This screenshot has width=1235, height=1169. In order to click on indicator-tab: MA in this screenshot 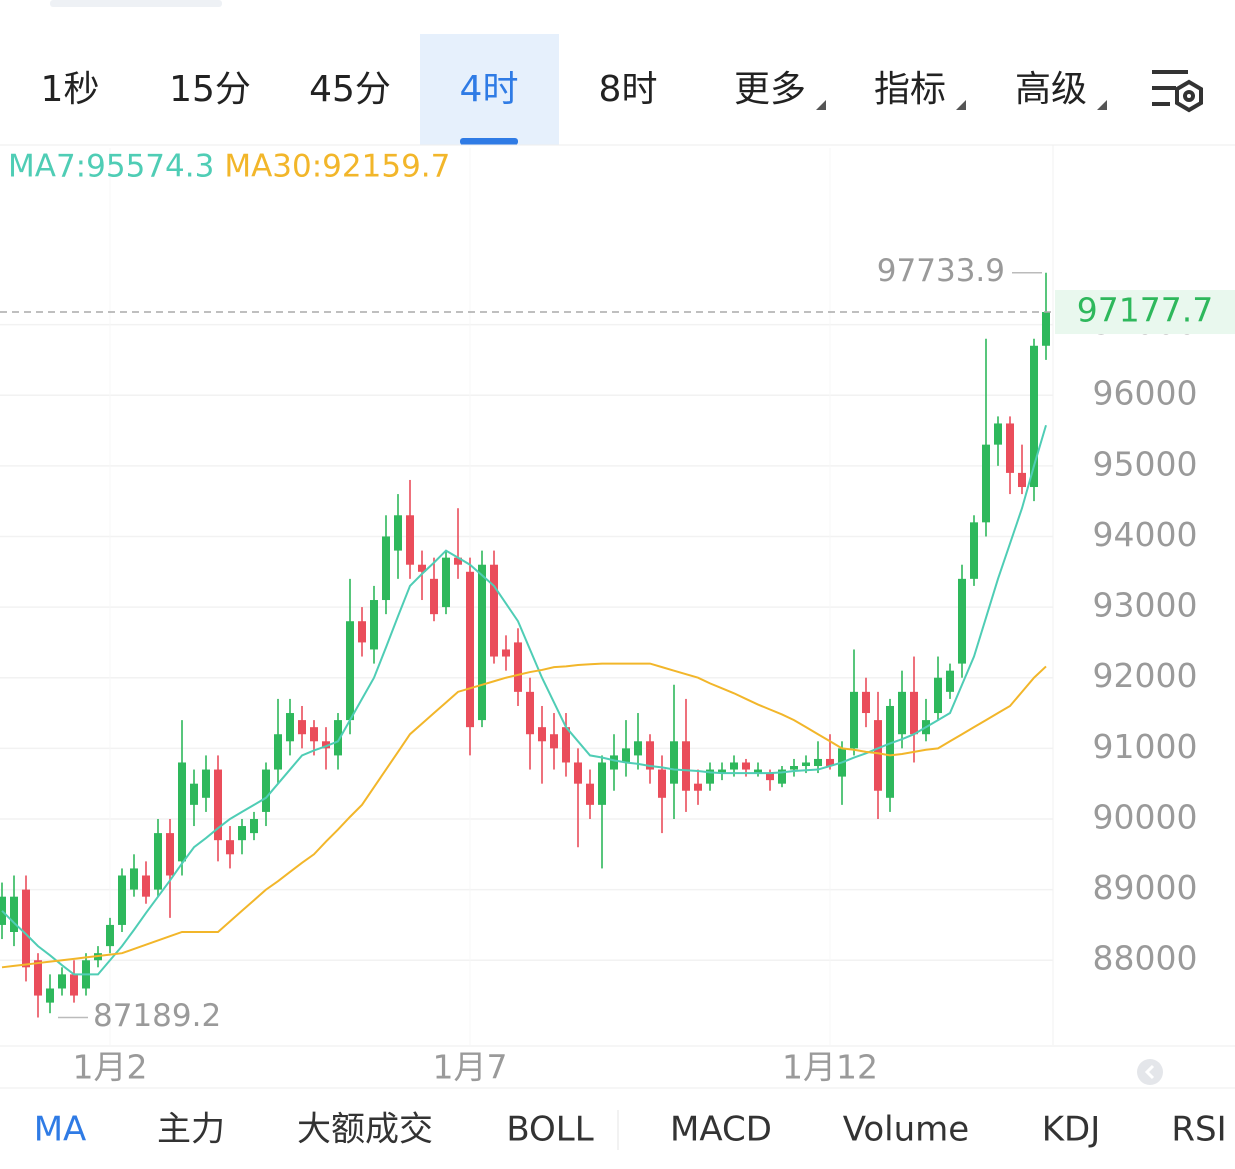, I will do `click(60, 1130)`.